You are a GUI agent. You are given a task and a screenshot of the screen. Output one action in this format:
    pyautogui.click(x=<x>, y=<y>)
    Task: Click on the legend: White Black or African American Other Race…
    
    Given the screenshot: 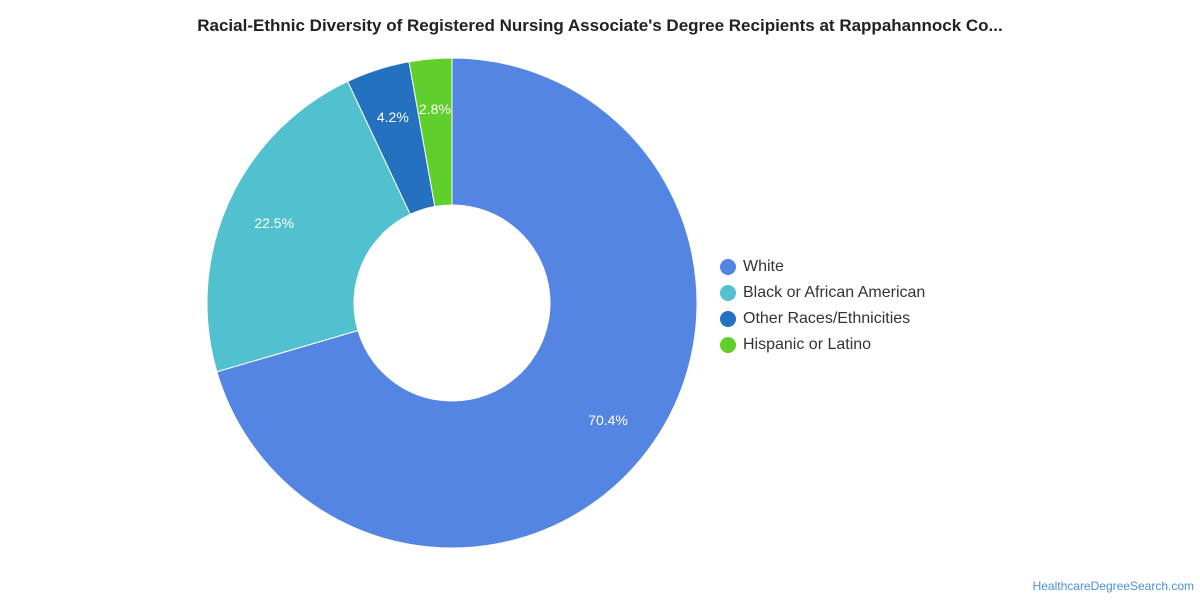 What is the action you would take?
    pyautogui.click(x=822, y=306)
    